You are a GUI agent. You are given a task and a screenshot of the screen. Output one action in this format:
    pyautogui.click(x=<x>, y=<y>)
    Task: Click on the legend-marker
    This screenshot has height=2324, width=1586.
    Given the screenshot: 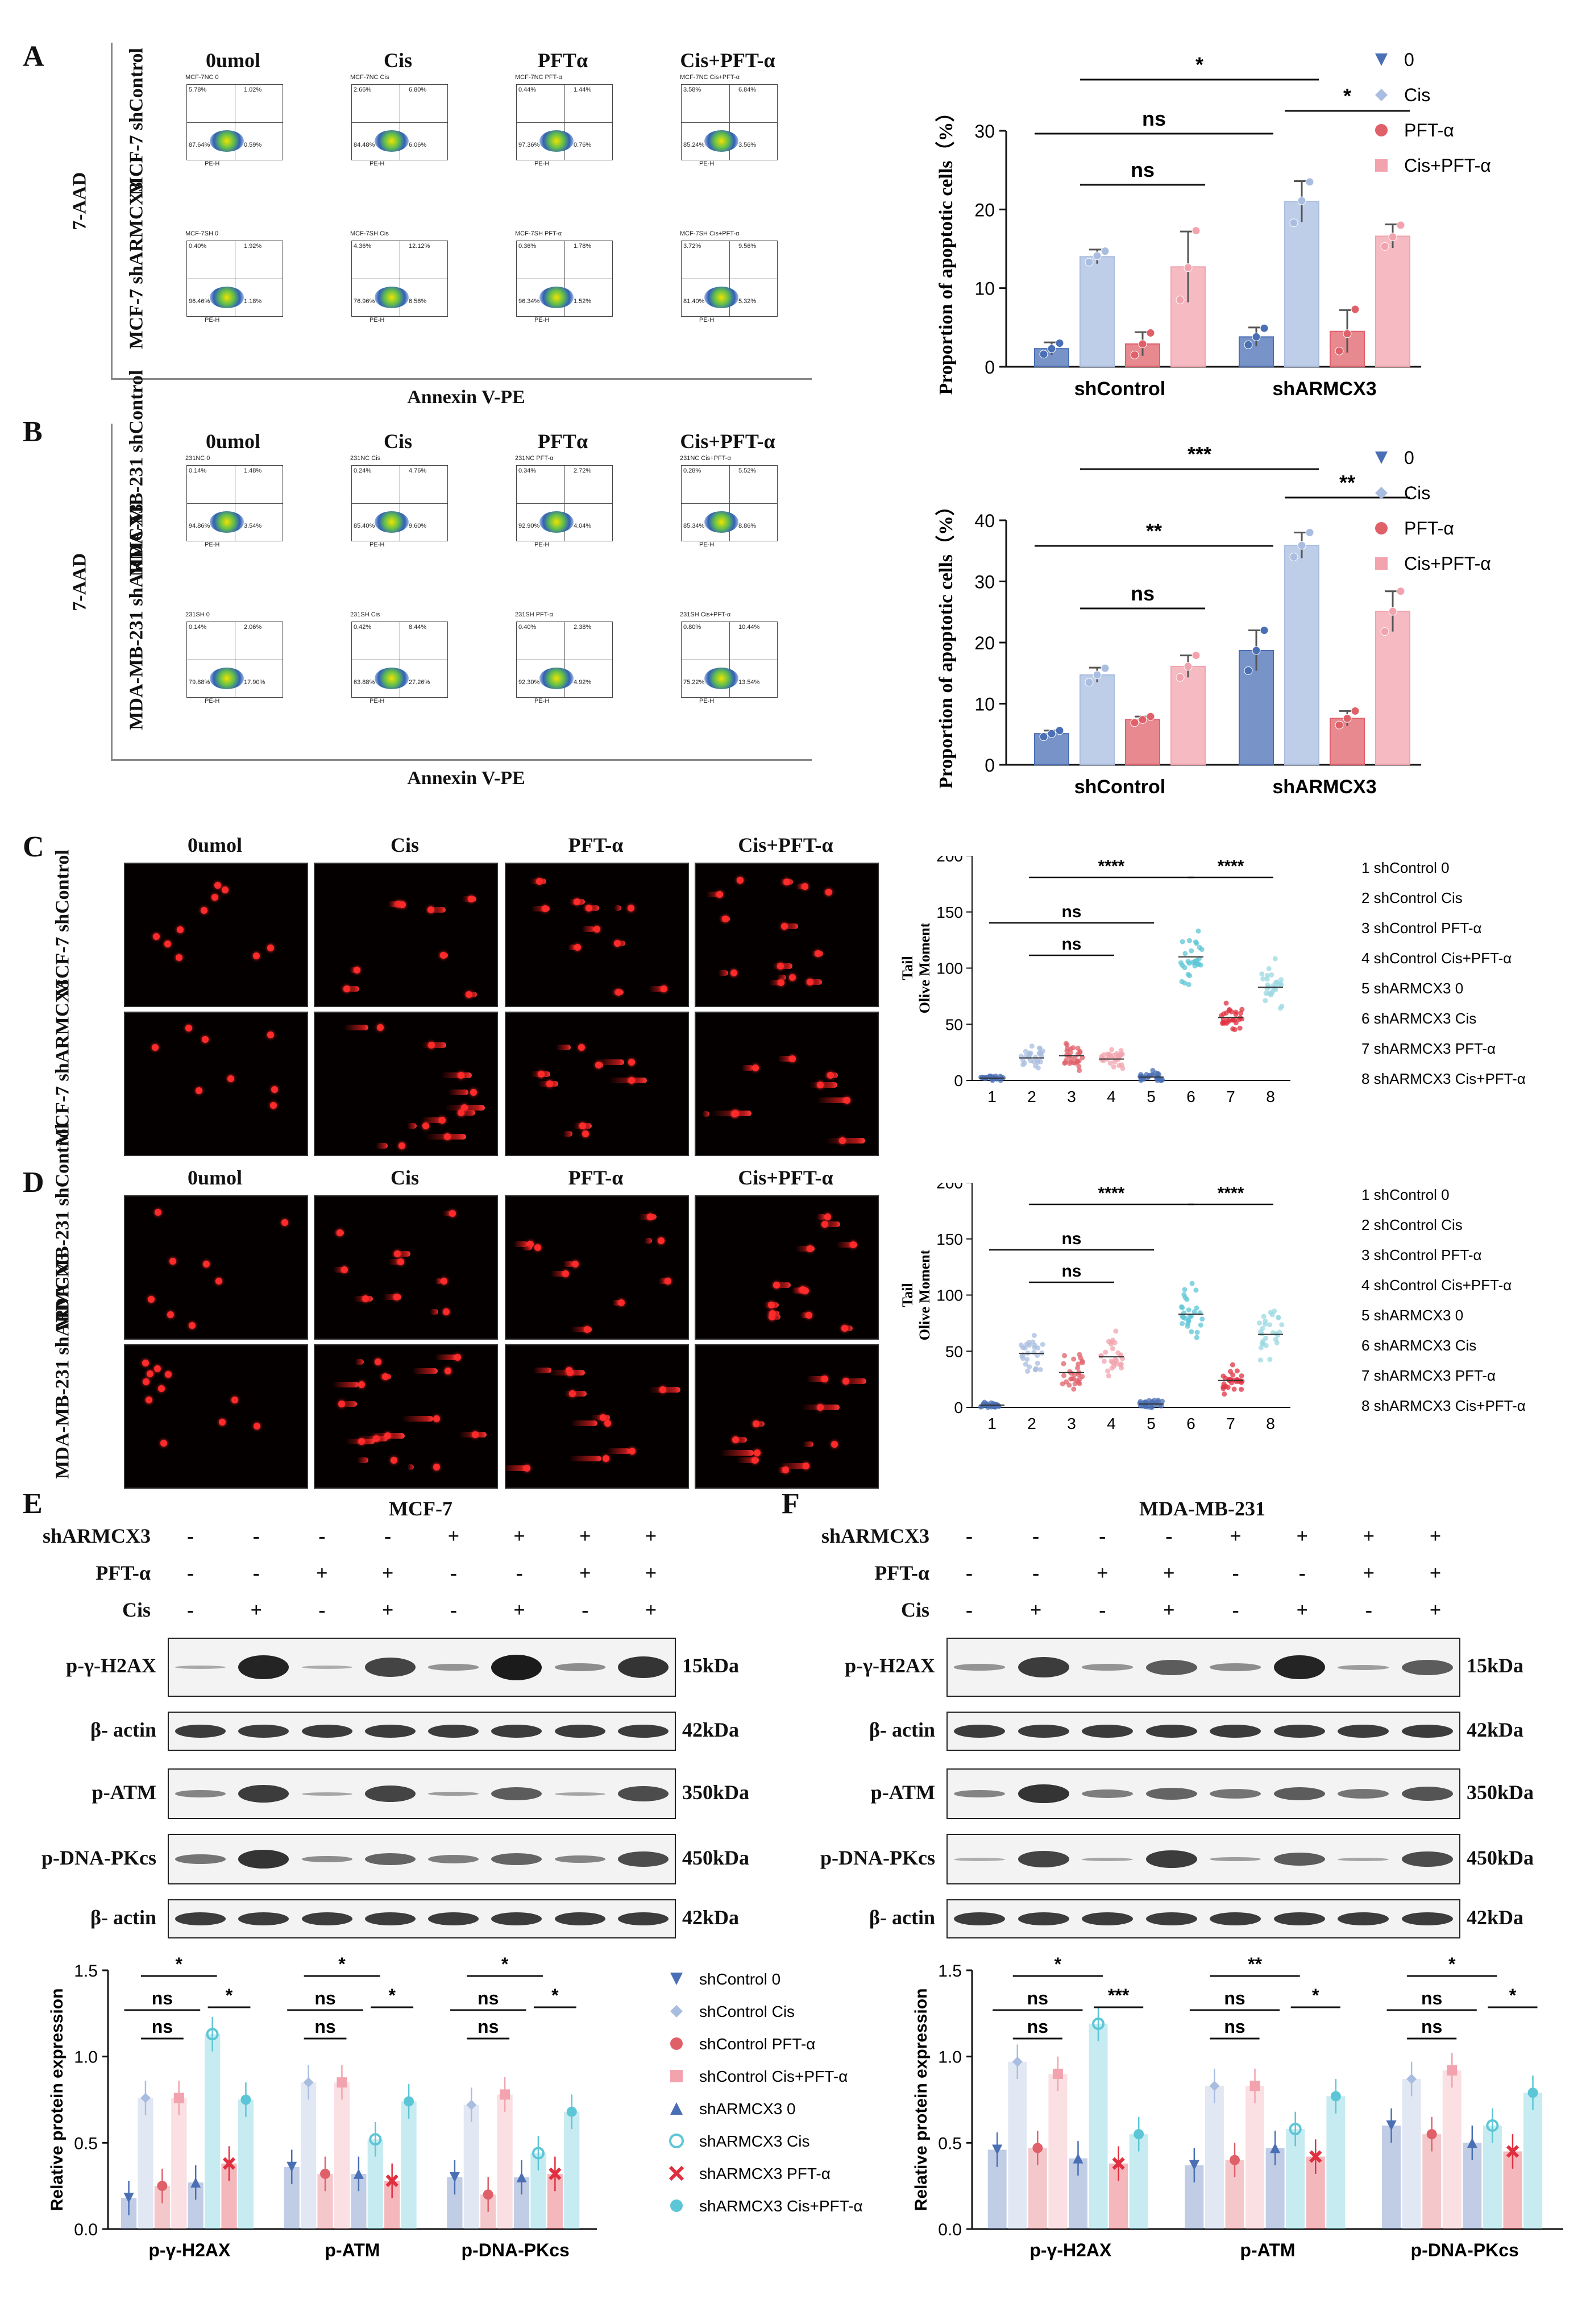 What is the action you would take?
    pyautogui.click(x=1381, y=563)
    